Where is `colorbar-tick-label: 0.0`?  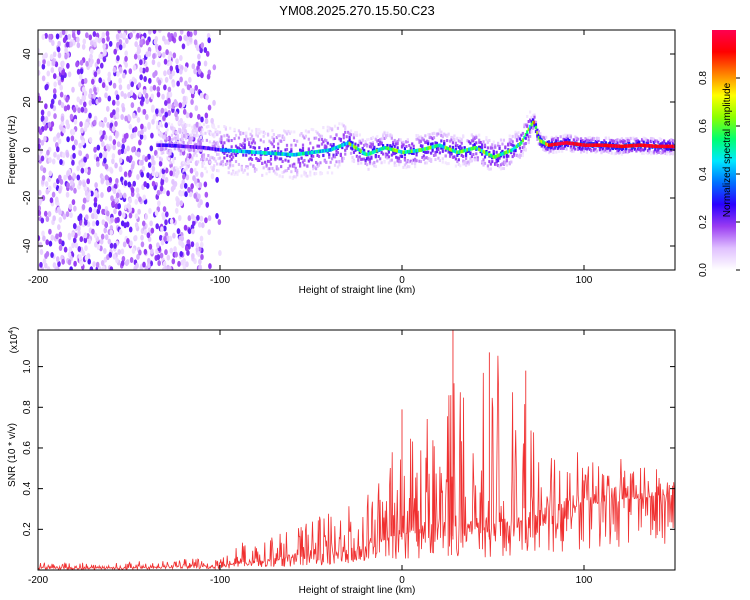
colorbar-tick-label: 0.0 is located at coordinates (703, 270).